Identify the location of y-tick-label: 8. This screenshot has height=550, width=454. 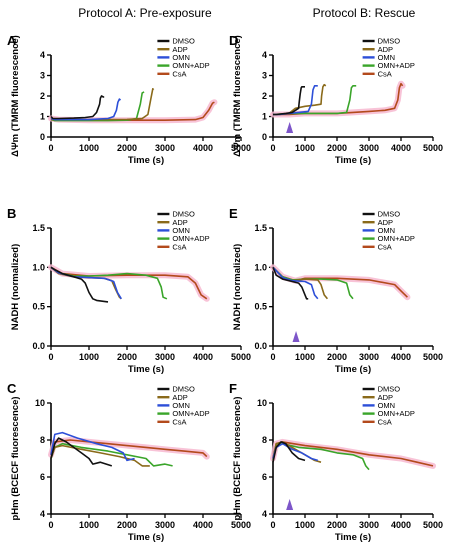
(42, 440).